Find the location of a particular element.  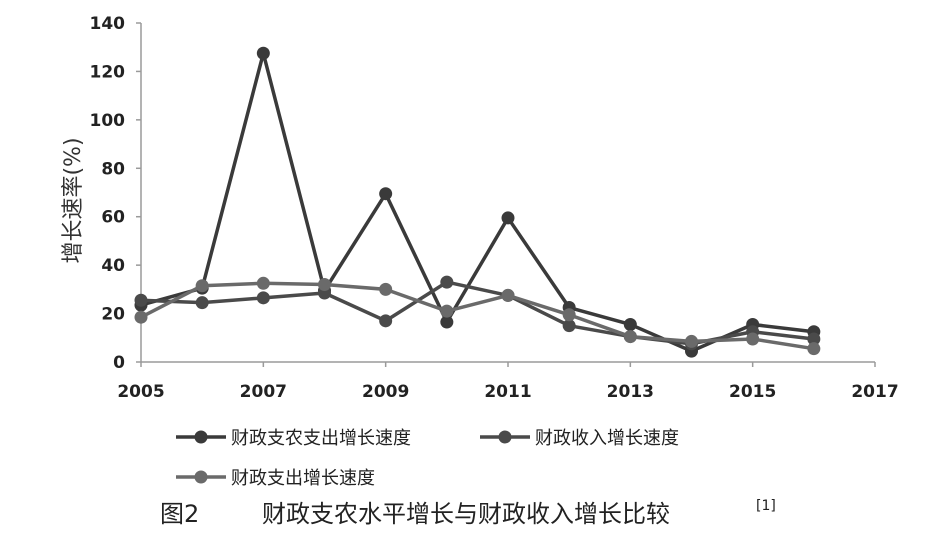

x-tick-label: 2015 is located at coordinates (752, 392).